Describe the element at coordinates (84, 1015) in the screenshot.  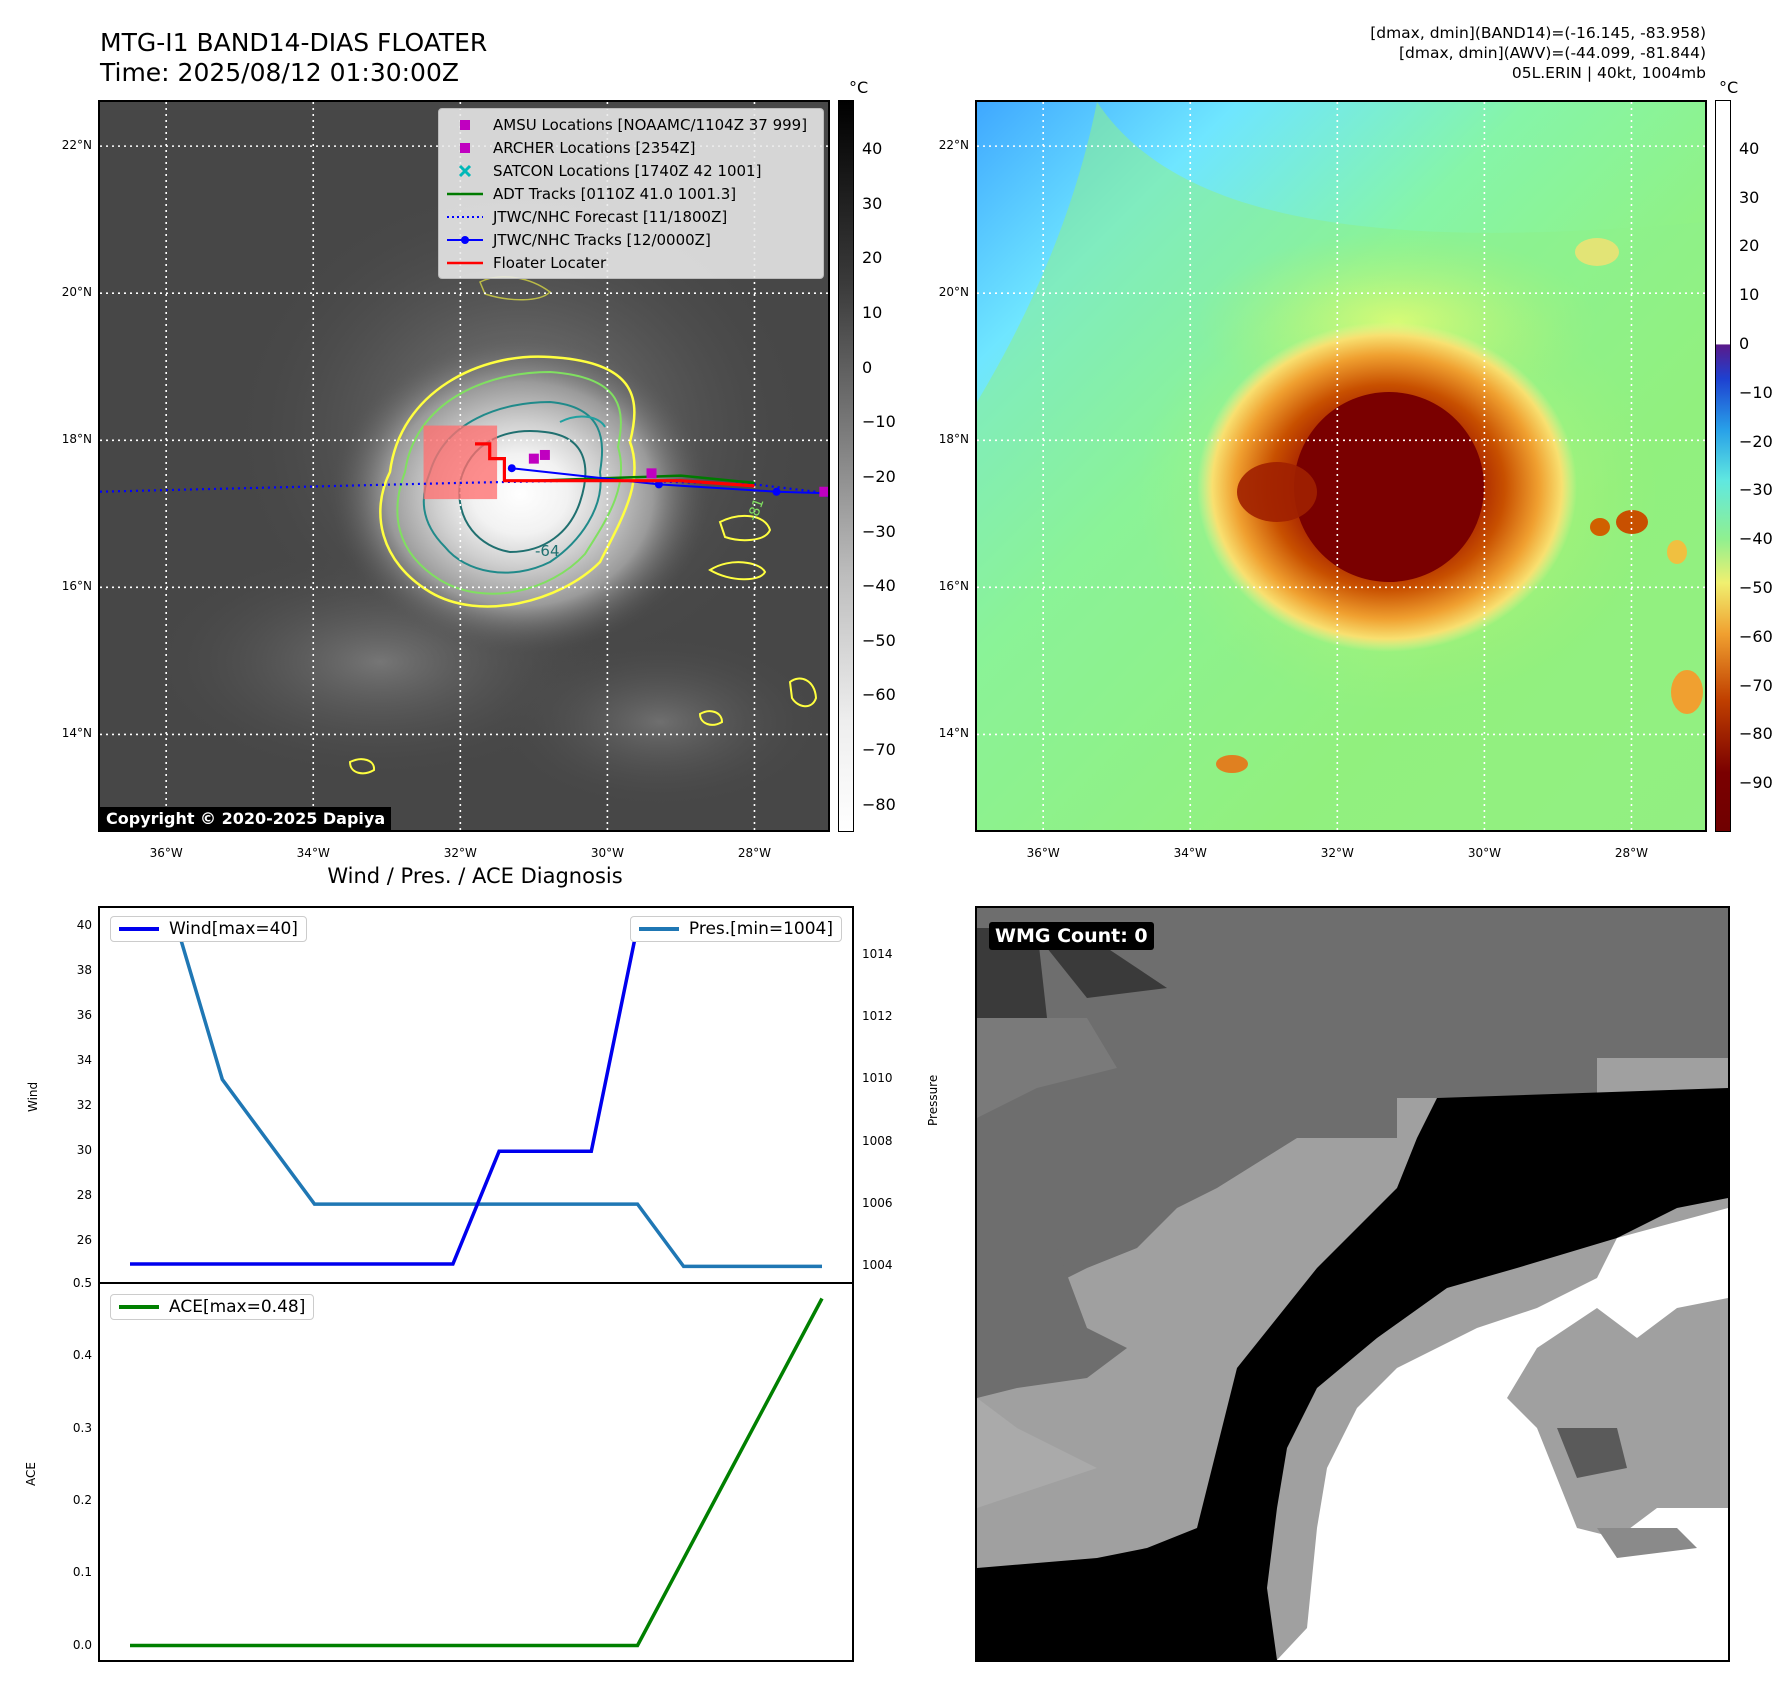
I see `wind-tick-label: 36` at that location.